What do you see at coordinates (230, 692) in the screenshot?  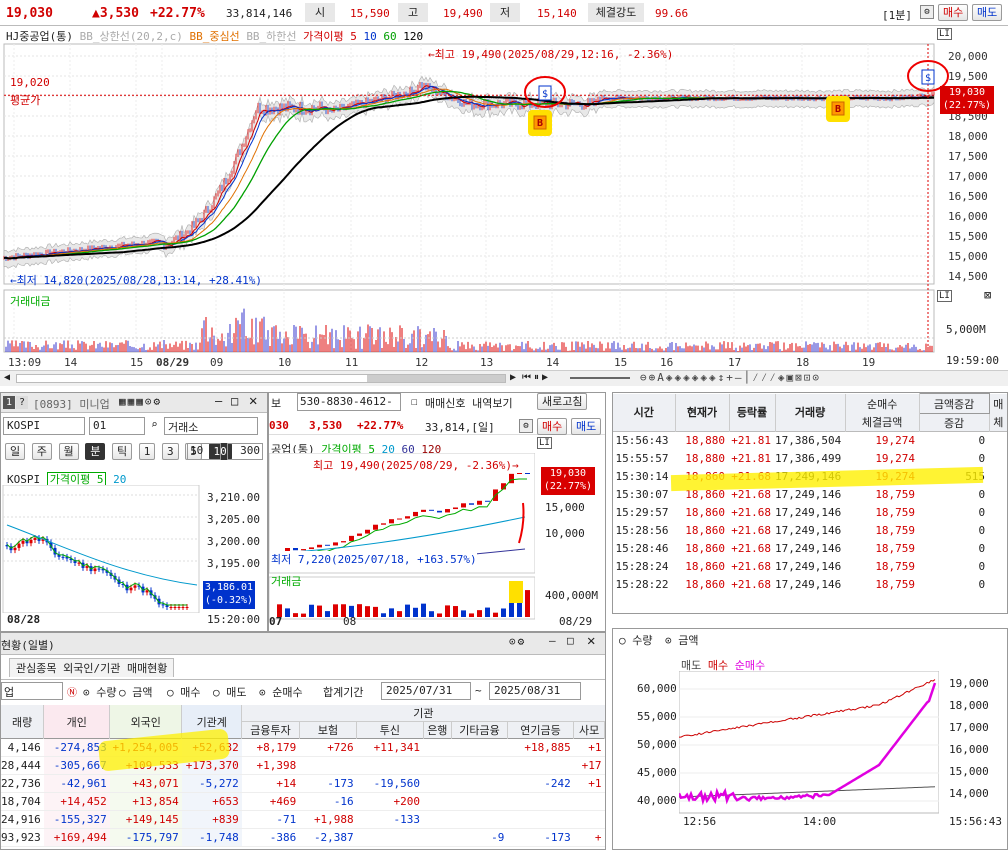 I see `radio-sell: ○ 매도` at bounding box center [230, 692].